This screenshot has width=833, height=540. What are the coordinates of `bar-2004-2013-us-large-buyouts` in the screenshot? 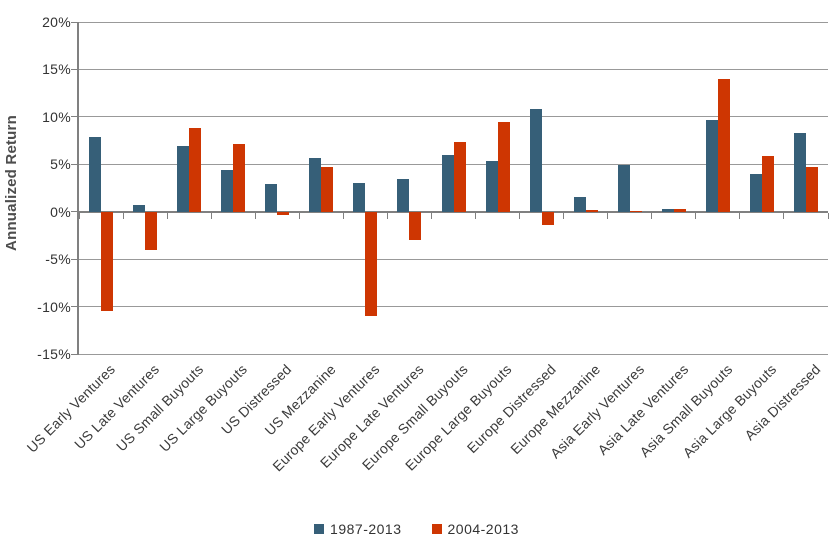 It's located at (239, 178).